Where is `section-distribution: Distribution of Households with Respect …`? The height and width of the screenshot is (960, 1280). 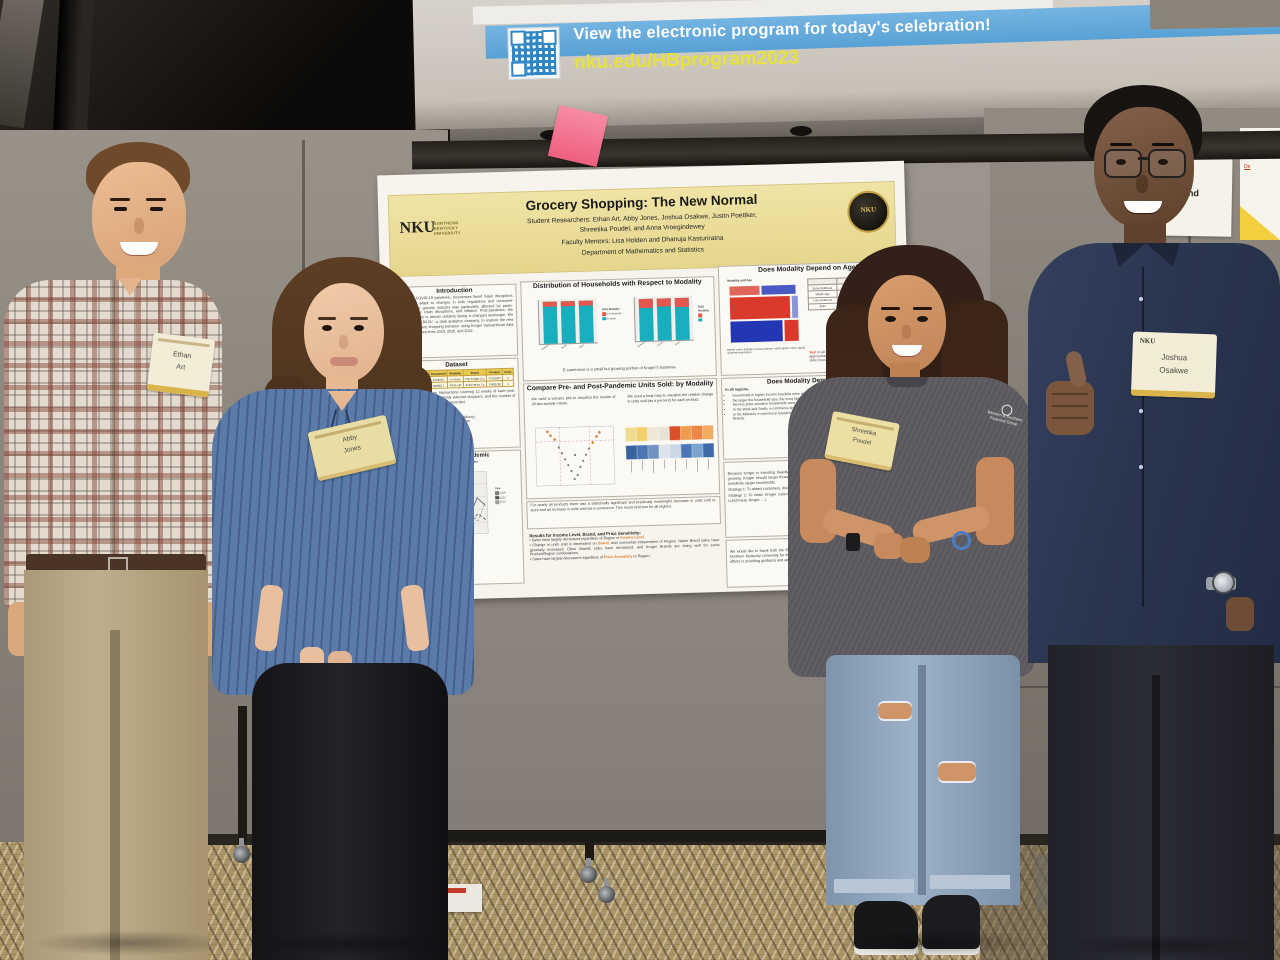
section-distribution: Distribution of Households with Respect … is located at coordinates (618, 329).